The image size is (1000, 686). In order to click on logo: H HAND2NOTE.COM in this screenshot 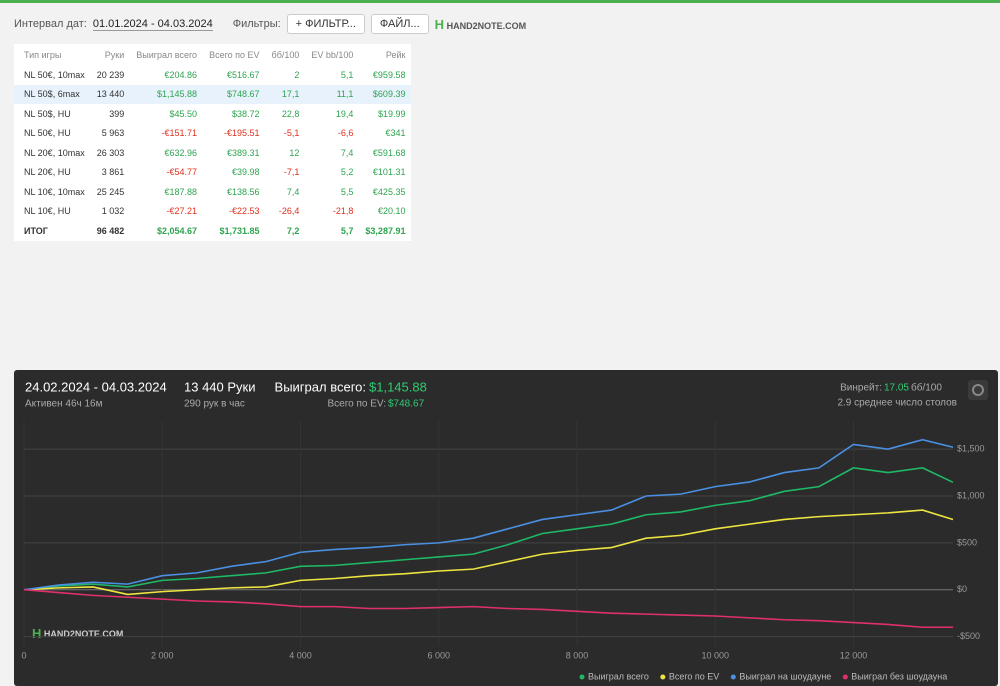, I will do `click(480, 24)`.